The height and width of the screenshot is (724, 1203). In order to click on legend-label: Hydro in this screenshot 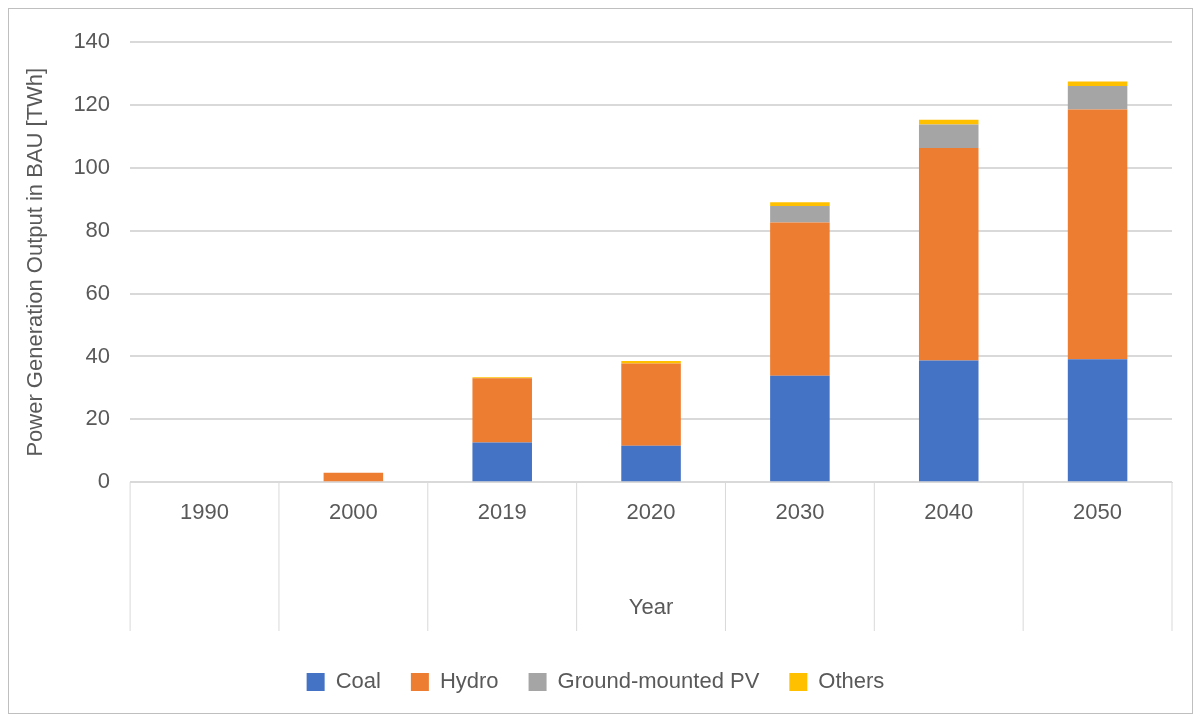, I will do `click(469, 681)`.